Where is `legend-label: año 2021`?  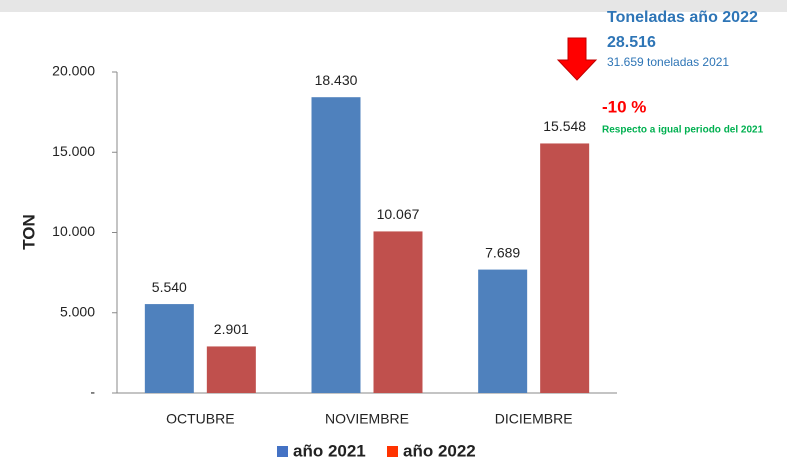
legend-label: año 2021 is located at coordinates (329, 450).